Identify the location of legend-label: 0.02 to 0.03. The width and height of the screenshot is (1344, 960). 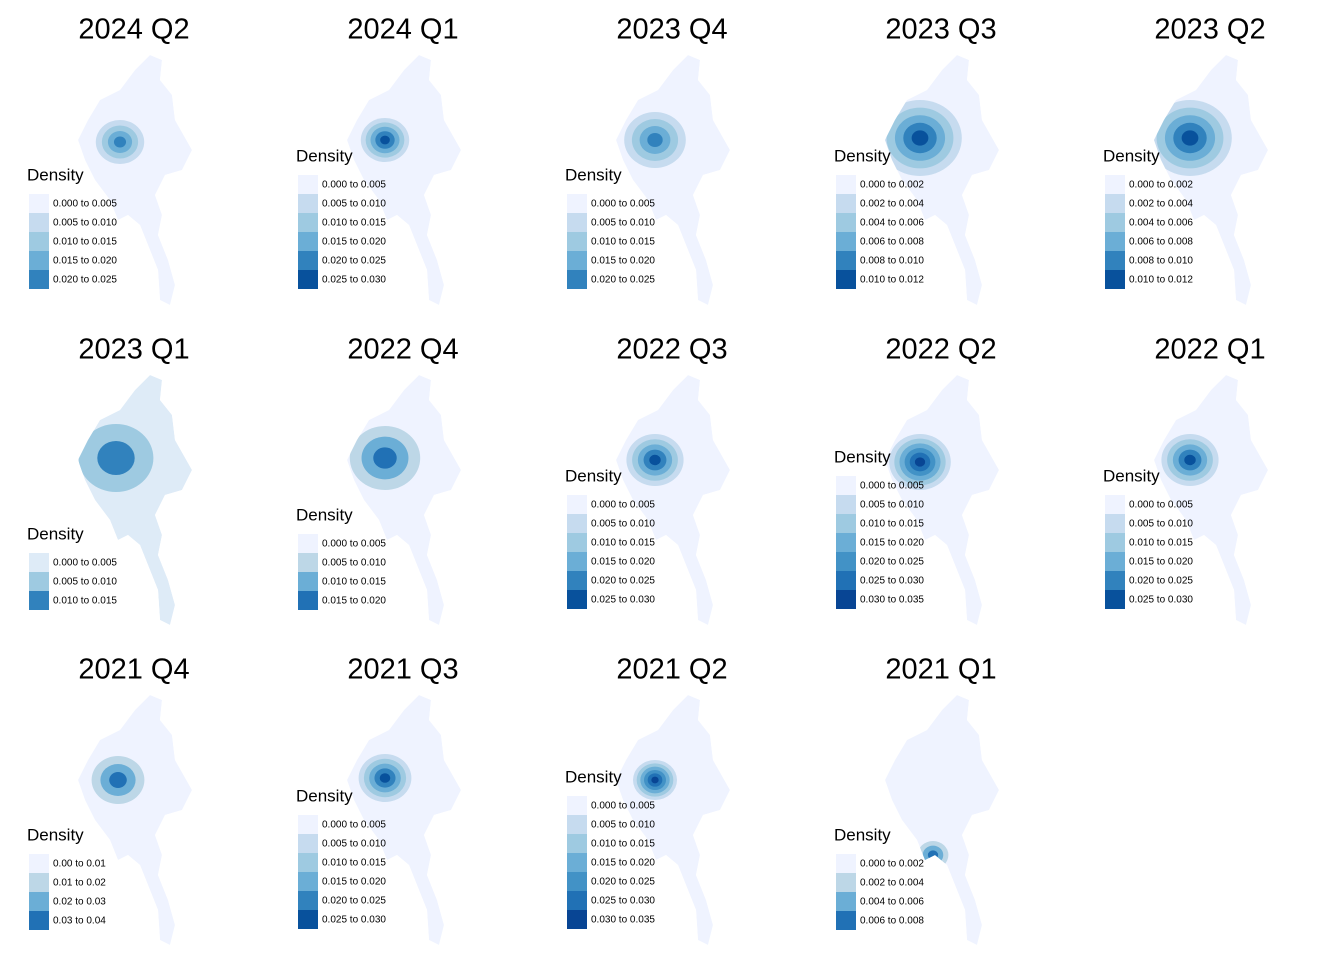
(79, 902).